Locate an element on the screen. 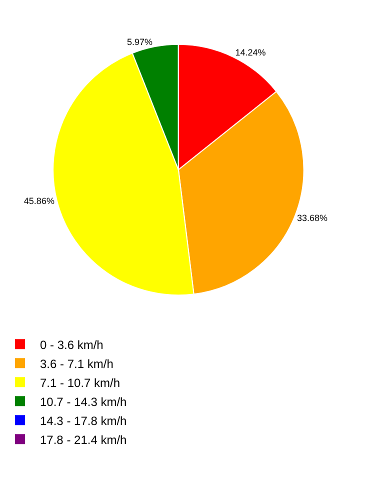 The width and height of the screenshot is (366, 492). legend-label: 14.3 - 17.8 km/h is located at coordinates (83, 421).